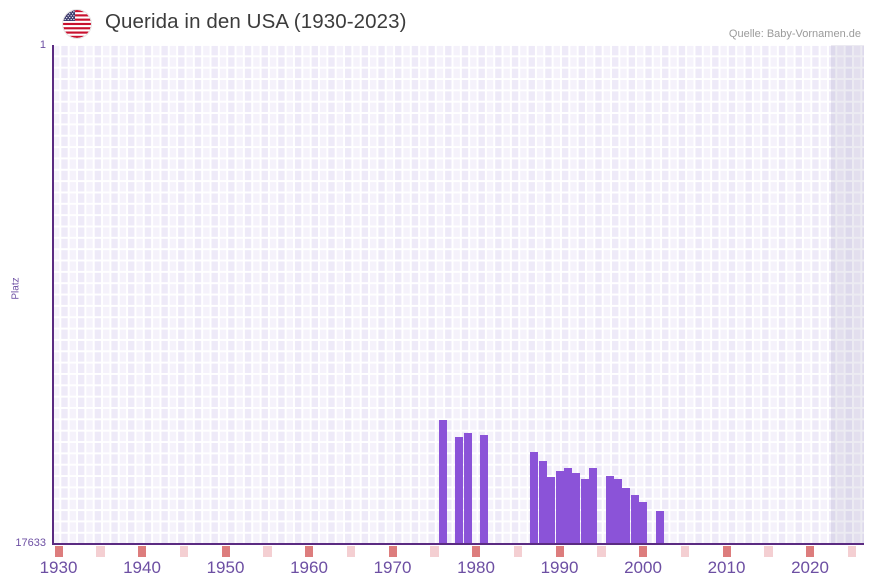  Describe the element at coordinates (142, 567) in the screenshot. I see `x-axis-label: 1940` at that location.